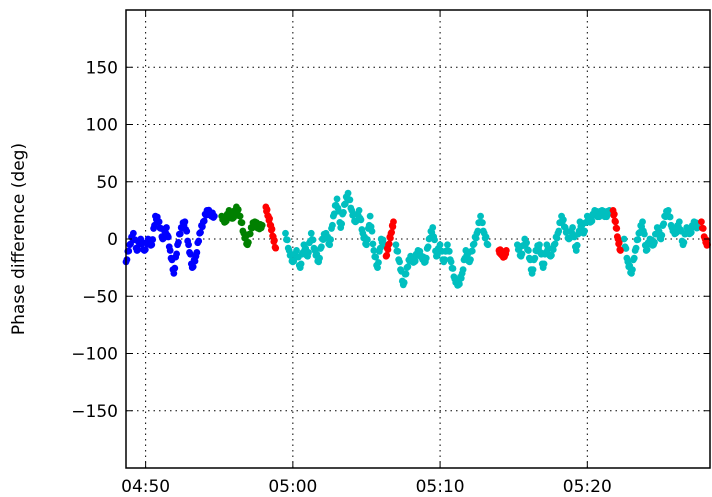 The height and width of the screenshot is (497, 712). I want to click on x-tick-label: 05:00, so click(292, 487).